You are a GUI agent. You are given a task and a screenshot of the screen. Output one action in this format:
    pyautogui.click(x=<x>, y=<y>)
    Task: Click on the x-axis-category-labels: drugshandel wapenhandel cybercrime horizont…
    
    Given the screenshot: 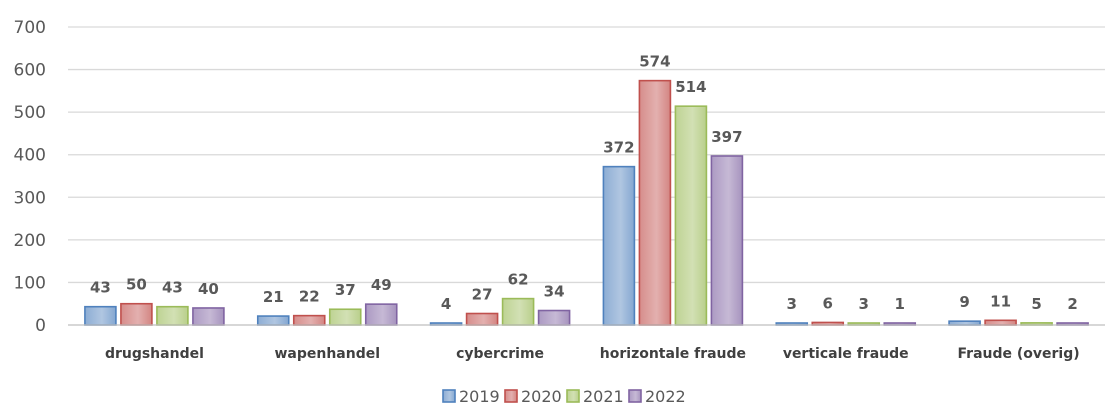 What is the action you would take?
    pyautogui.click(x=592, y=354)
    